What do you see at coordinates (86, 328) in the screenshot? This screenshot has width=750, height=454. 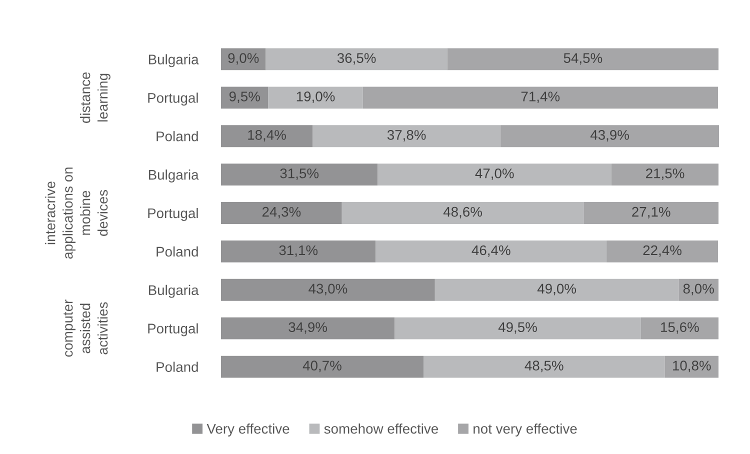 I see `text: computer assisted activities` at bounding box center [86, 328].